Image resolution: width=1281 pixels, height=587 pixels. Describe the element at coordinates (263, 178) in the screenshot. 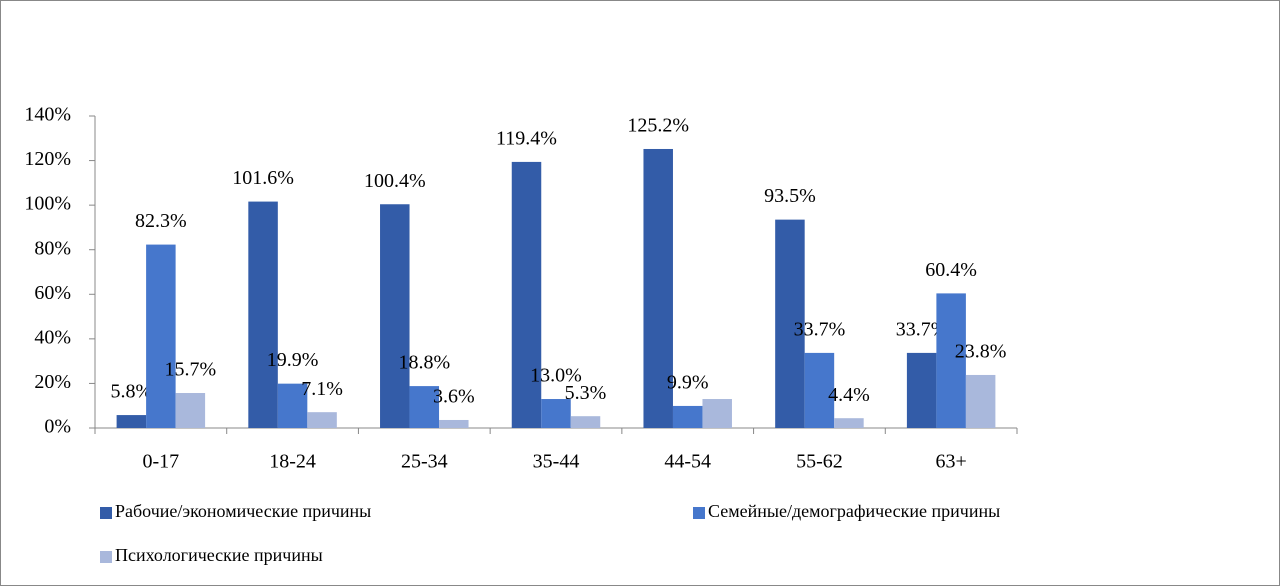

I see `data-label: 101.6%` at that location.